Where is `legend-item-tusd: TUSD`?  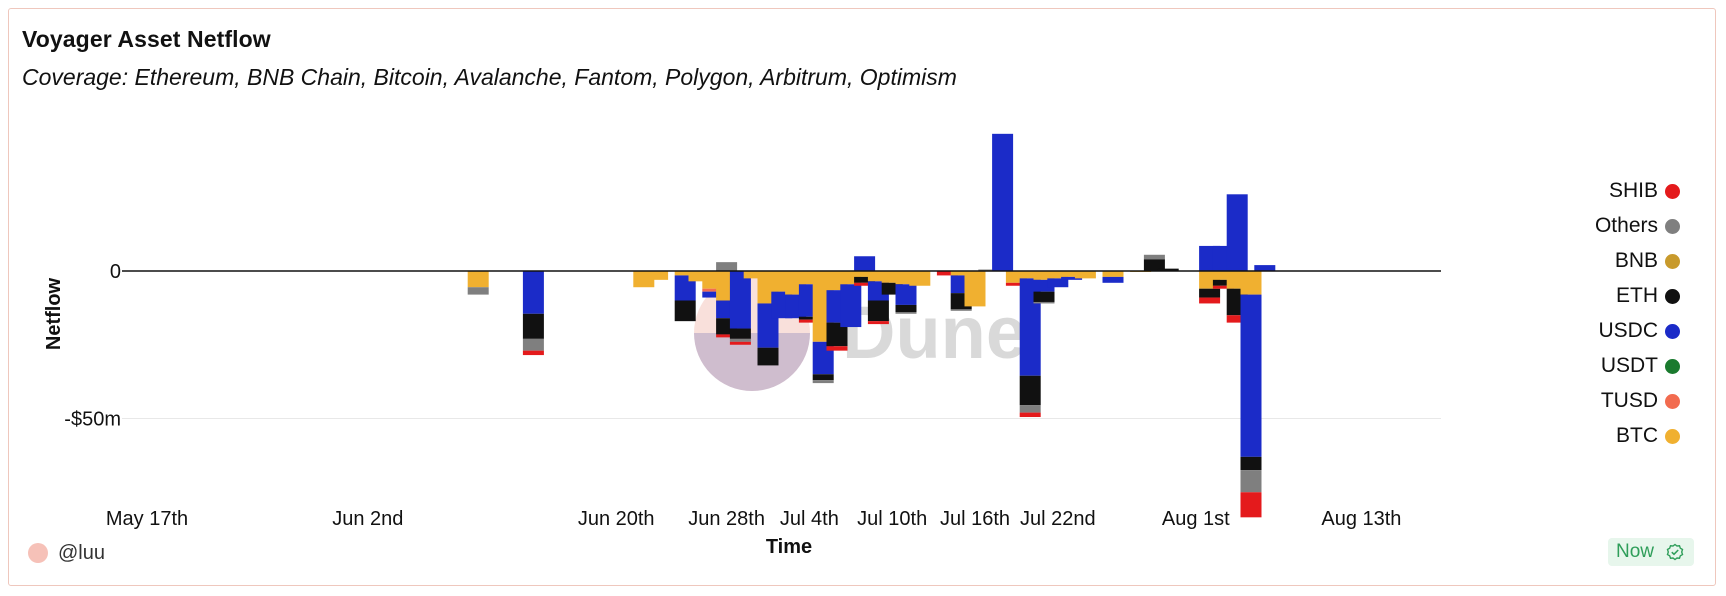 legend-item-tusd: TUSD is located at coordinates (1600, 402).